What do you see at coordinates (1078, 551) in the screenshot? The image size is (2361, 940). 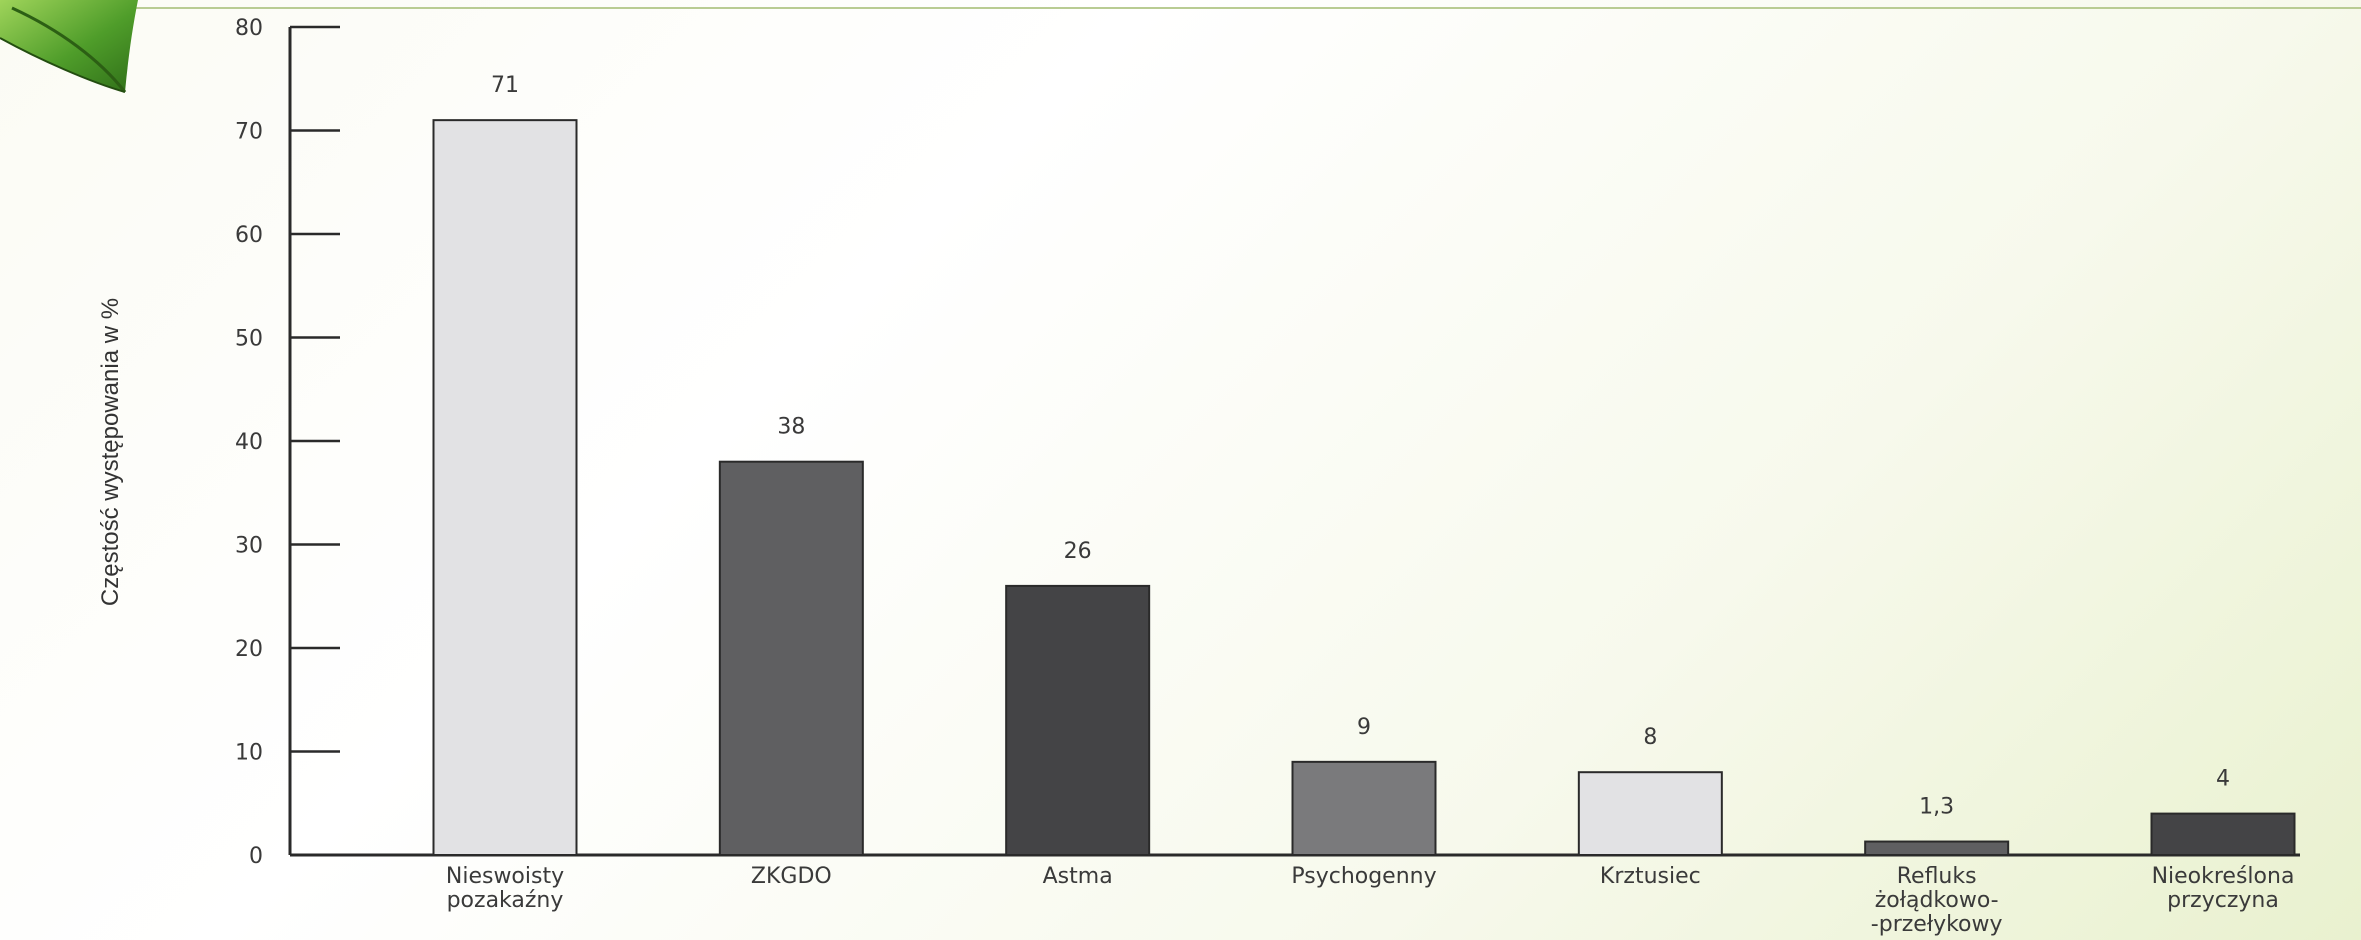 I see `bar-value-label: 26` at bounding box center [1078, 551].